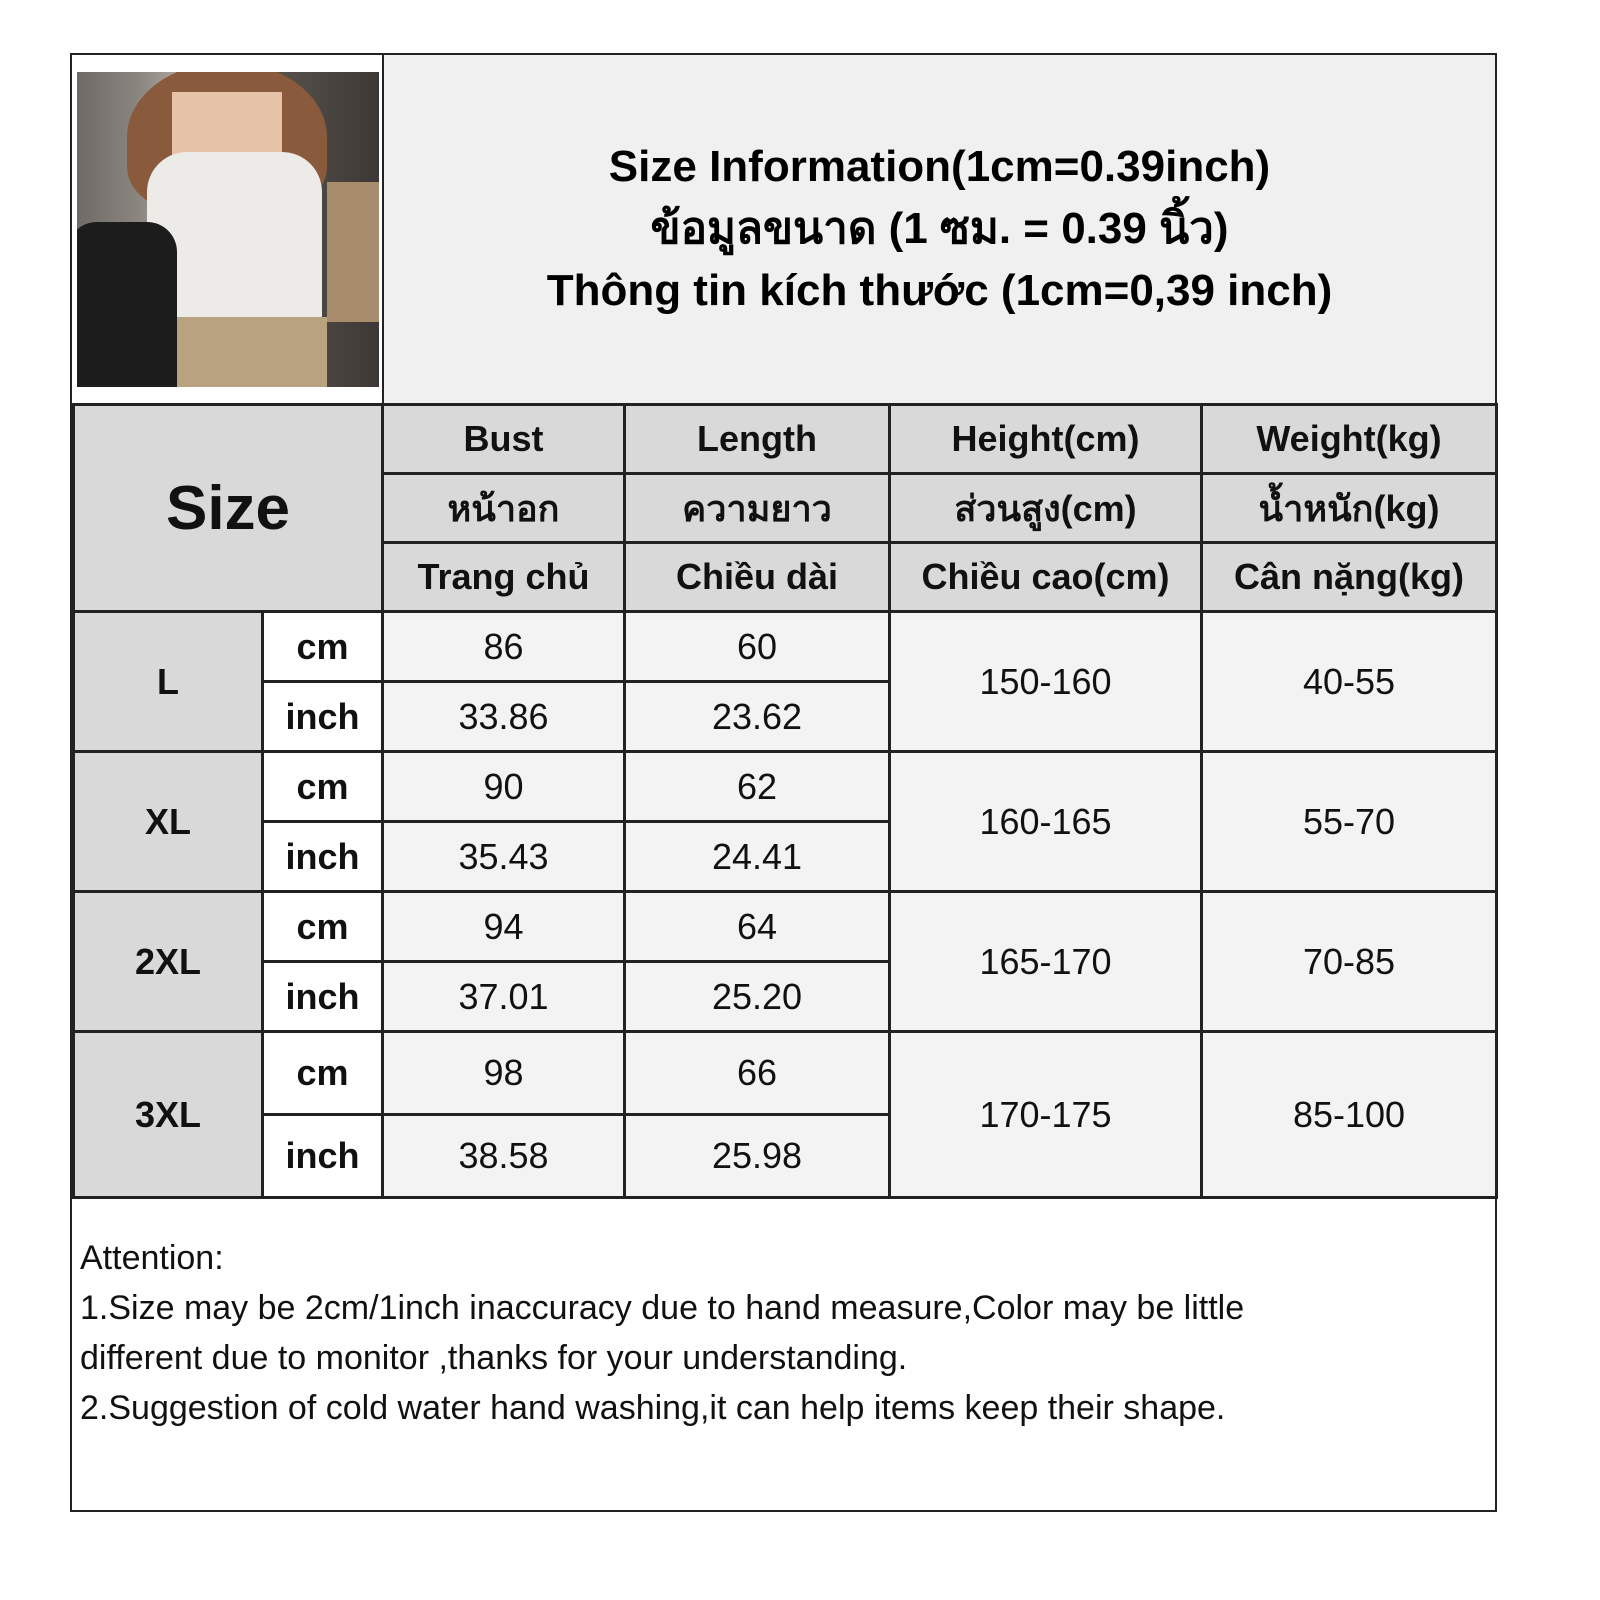 The height and width of the screenshot is (1600, 1600). What do you see at coordinates (503, 1073) in the screenshot?
I see `bust-cm: 98` at bounding box center [503, 1073].